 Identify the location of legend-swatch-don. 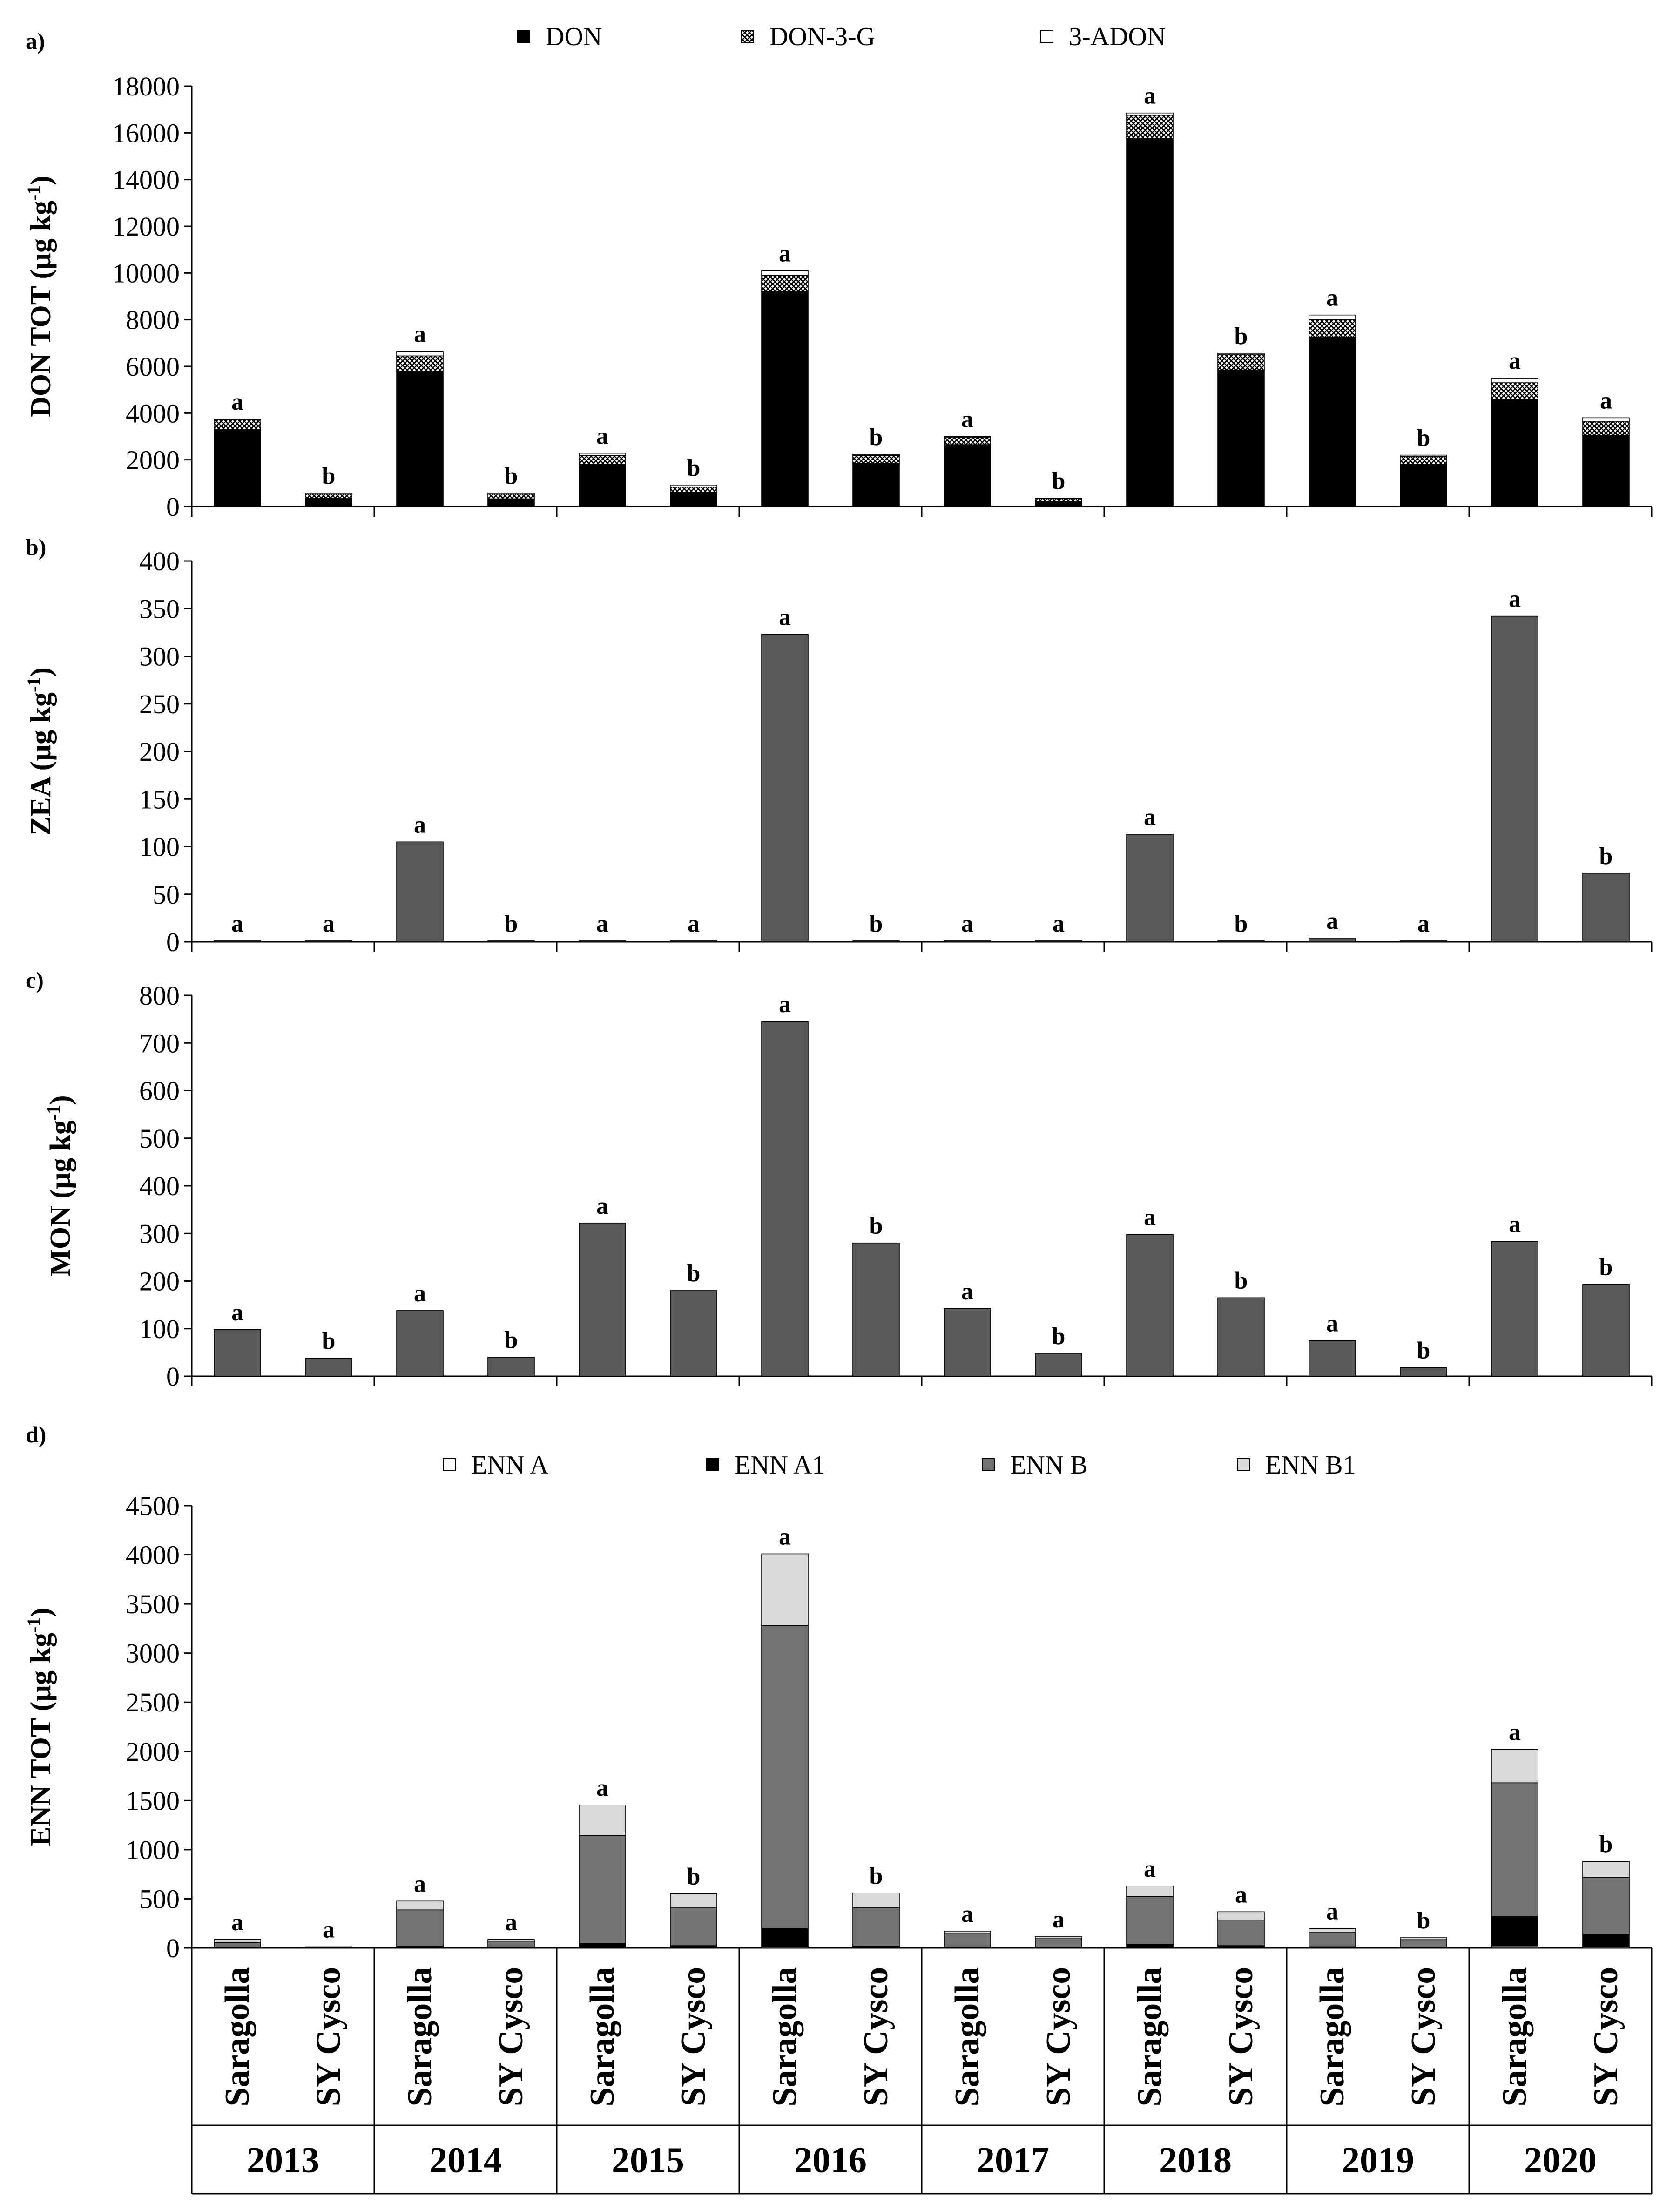
(524, 36).